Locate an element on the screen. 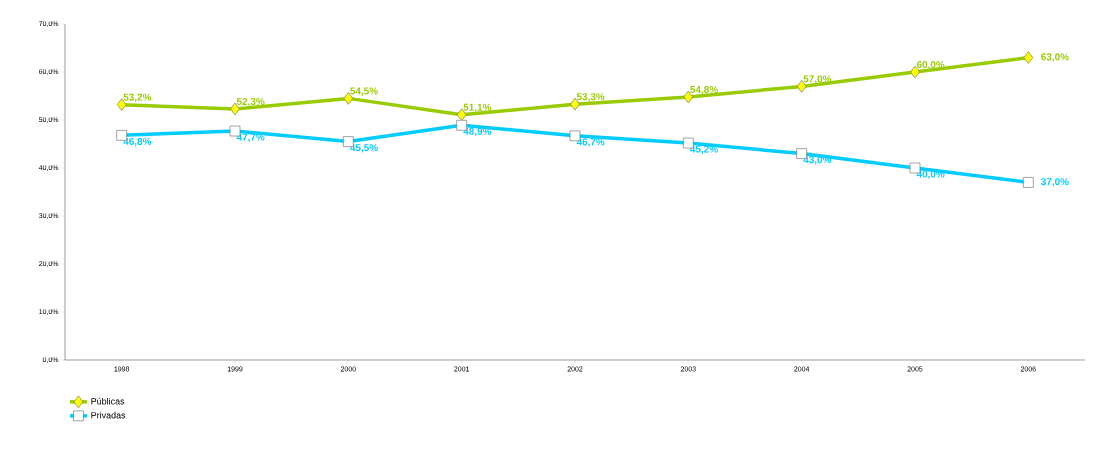  data-label: 46,7% is located at coordinates (590, 142).